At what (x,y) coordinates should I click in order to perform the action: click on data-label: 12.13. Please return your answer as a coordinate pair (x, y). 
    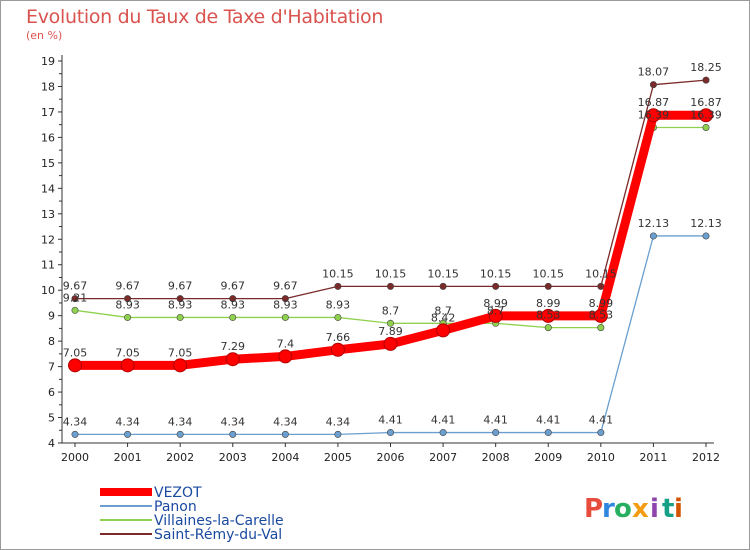
    Looking at the image, I should click on (706, 223).